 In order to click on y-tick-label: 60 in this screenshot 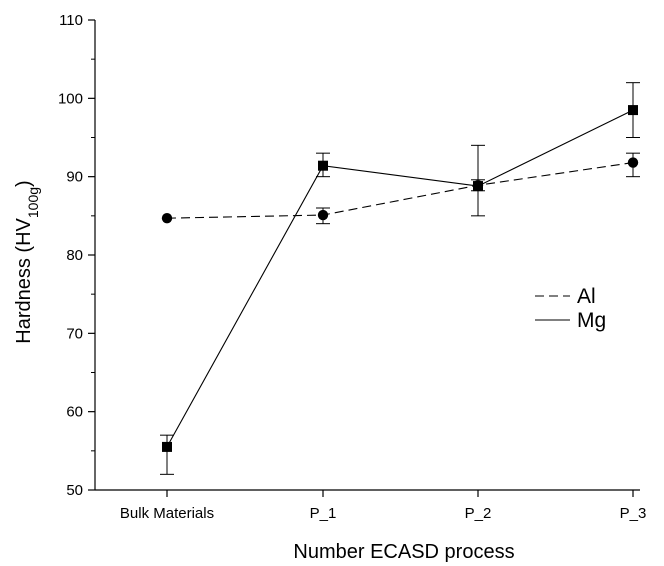, I will do `click(74, 412)`.